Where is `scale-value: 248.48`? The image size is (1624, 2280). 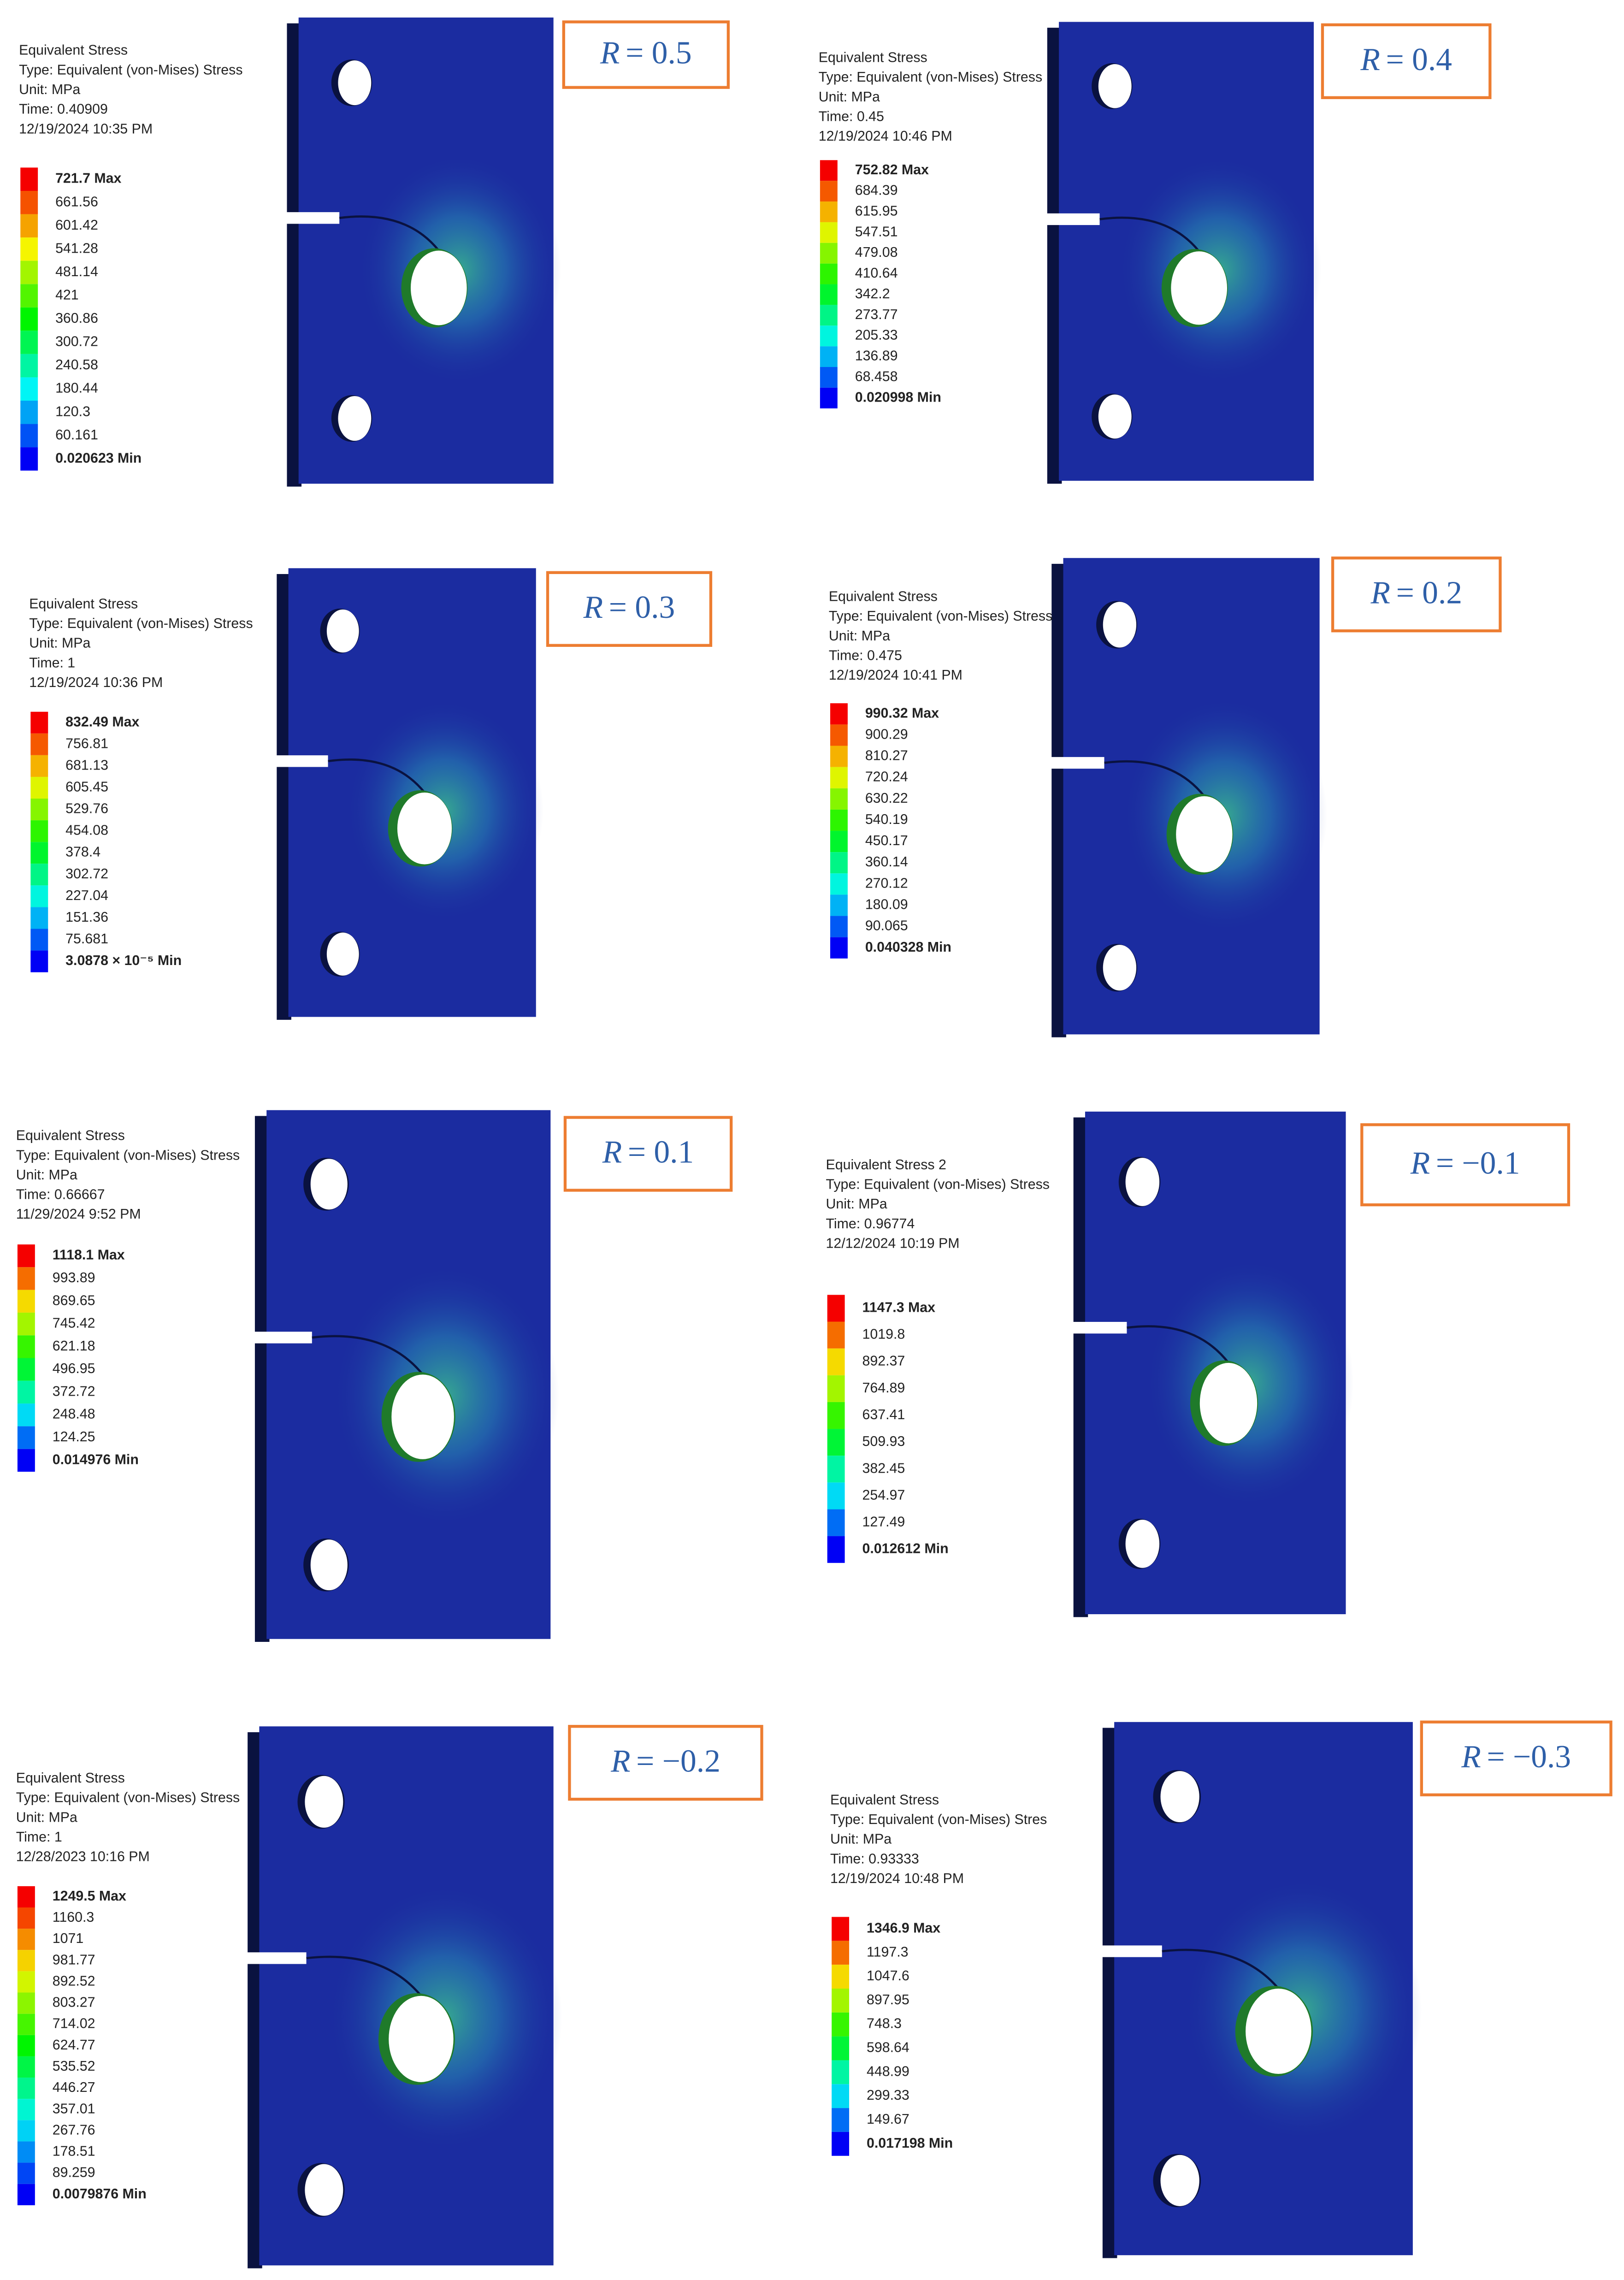 scale-value: 248.48 is located at coordinates (74, 1414).